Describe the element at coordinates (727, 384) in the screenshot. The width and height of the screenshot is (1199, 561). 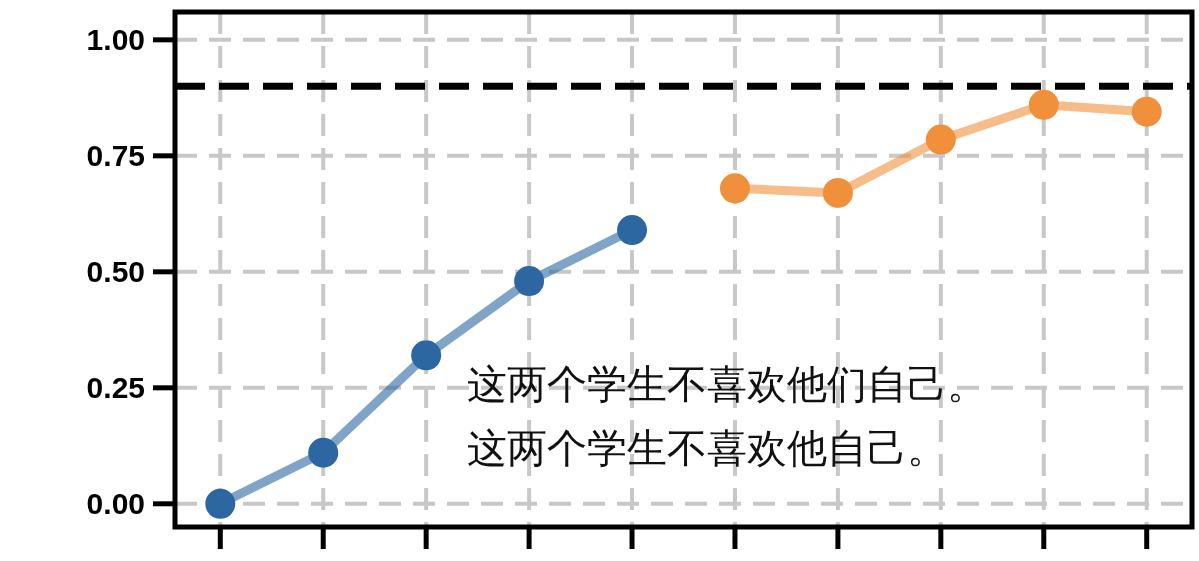
I see `annotation: 这两个学生不喜欢他们自己。` at that location.